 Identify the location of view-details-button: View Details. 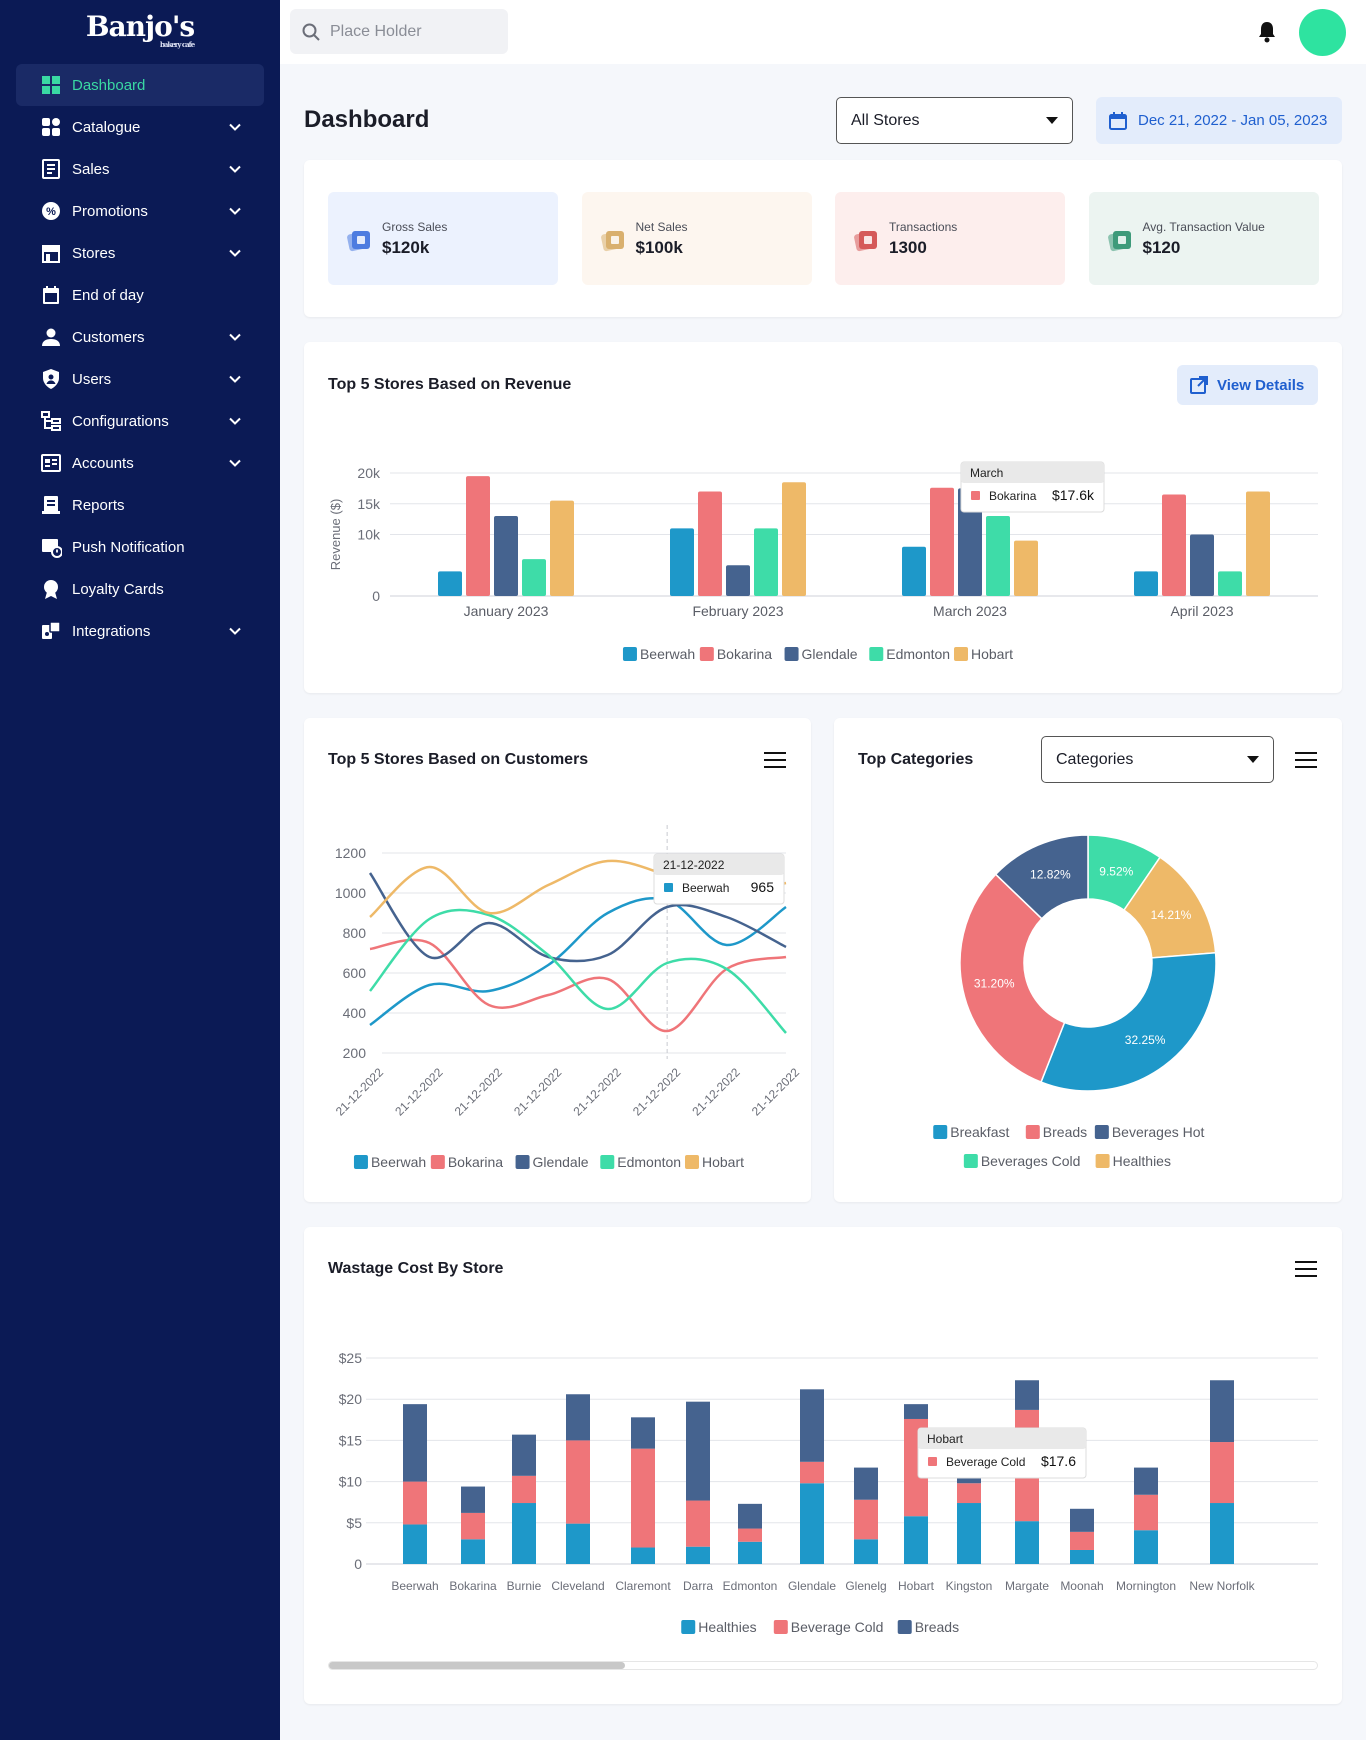
(1247, 385).